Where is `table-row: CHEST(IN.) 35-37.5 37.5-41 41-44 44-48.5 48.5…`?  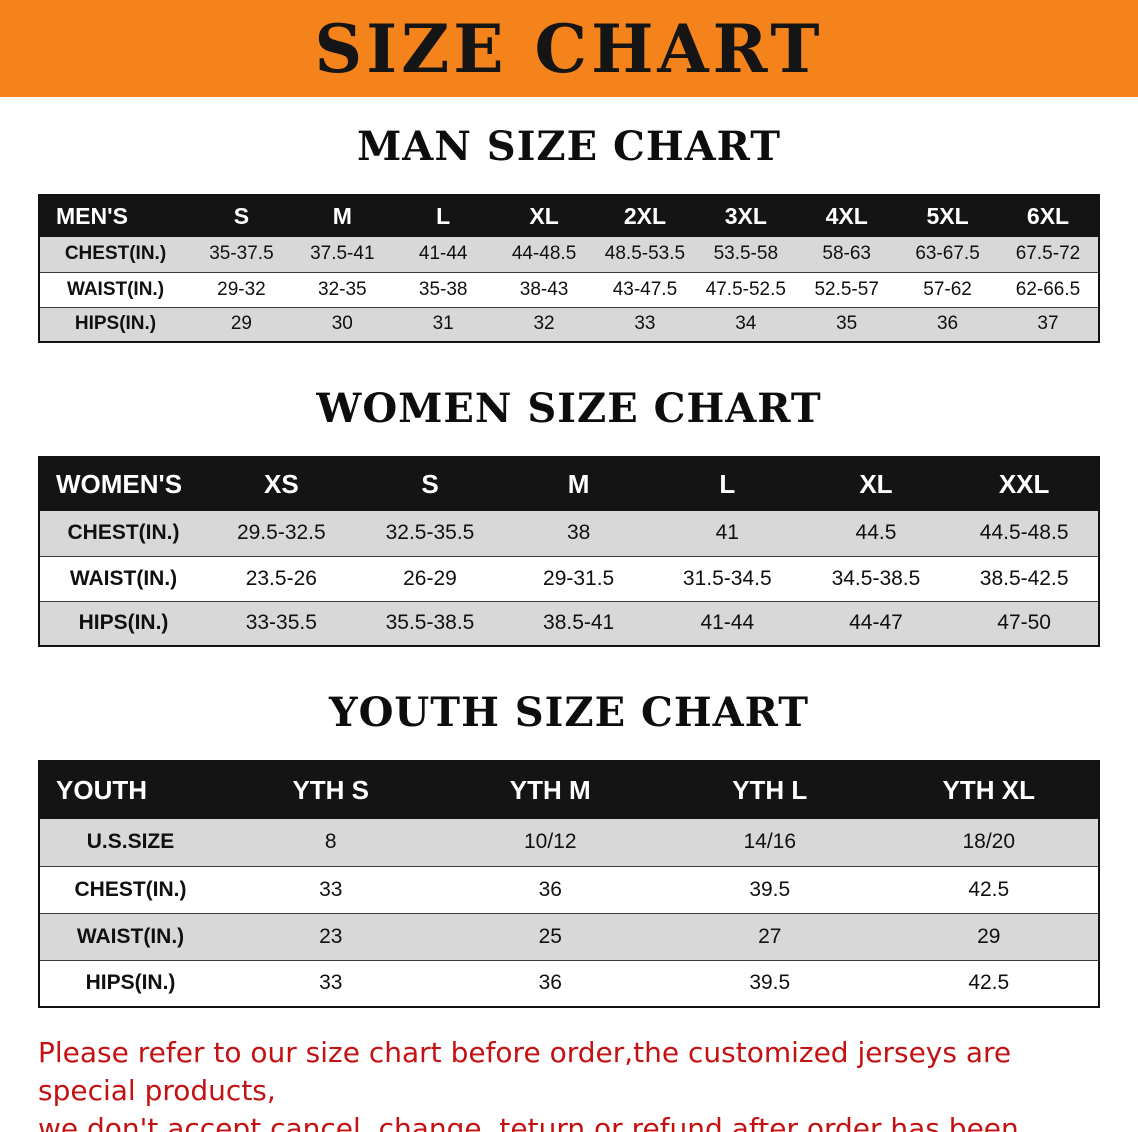
table-row: CHEST(IN.) 35-37.5 37.5-41 41-44 44-48.5 48.5… is located at coordinates (569, 254).